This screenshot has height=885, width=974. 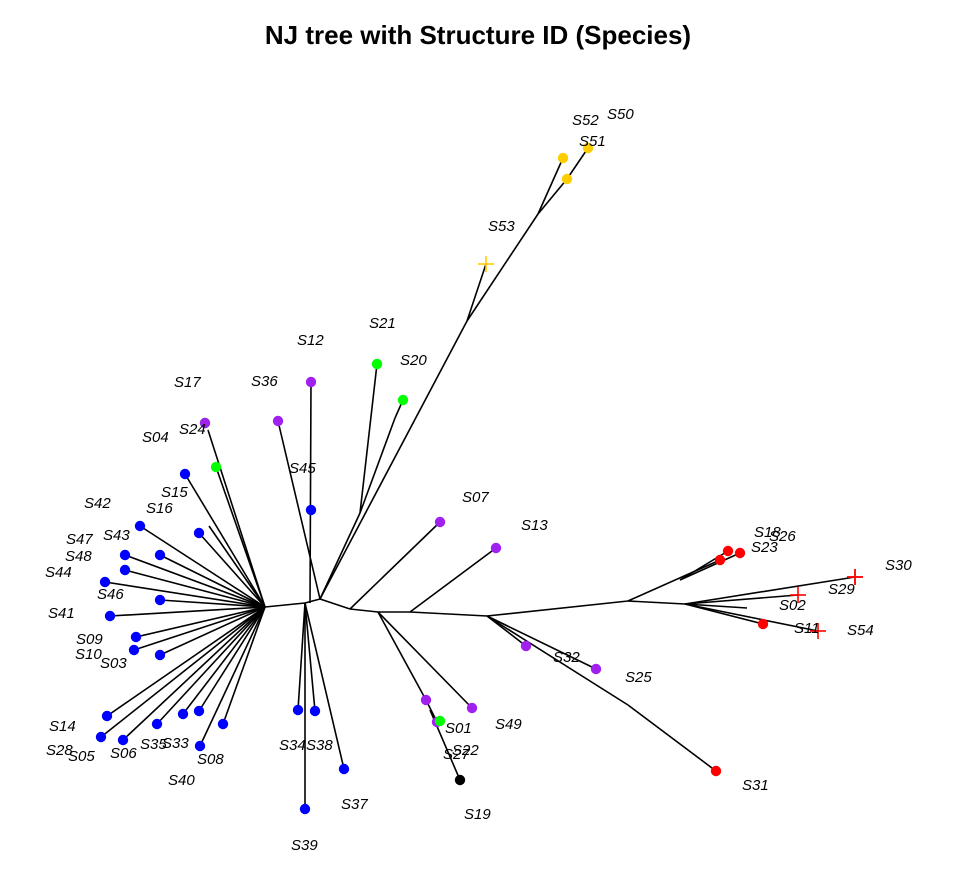 I want to click on tip-label-s18: S18, so click(x=767, y=532).